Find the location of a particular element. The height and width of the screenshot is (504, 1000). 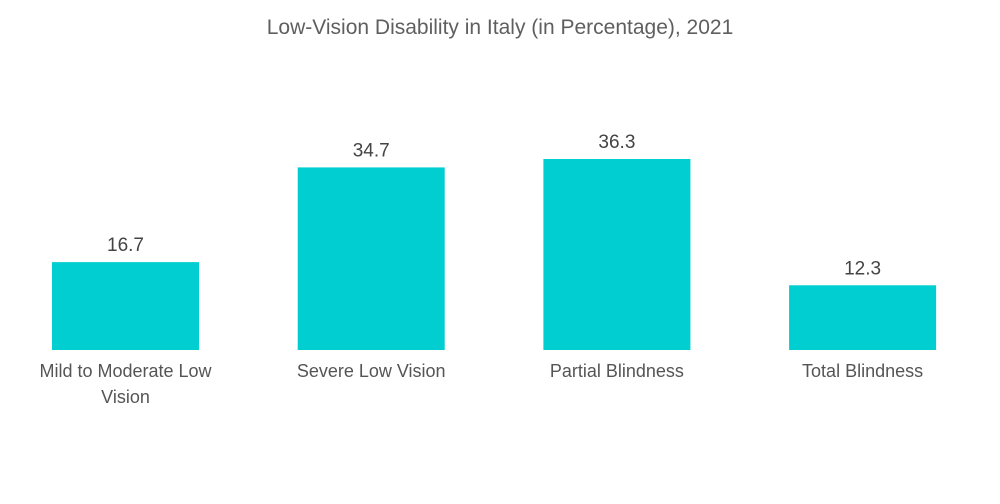

data-label-1: 34.7 is located at coordinates (371, 150).